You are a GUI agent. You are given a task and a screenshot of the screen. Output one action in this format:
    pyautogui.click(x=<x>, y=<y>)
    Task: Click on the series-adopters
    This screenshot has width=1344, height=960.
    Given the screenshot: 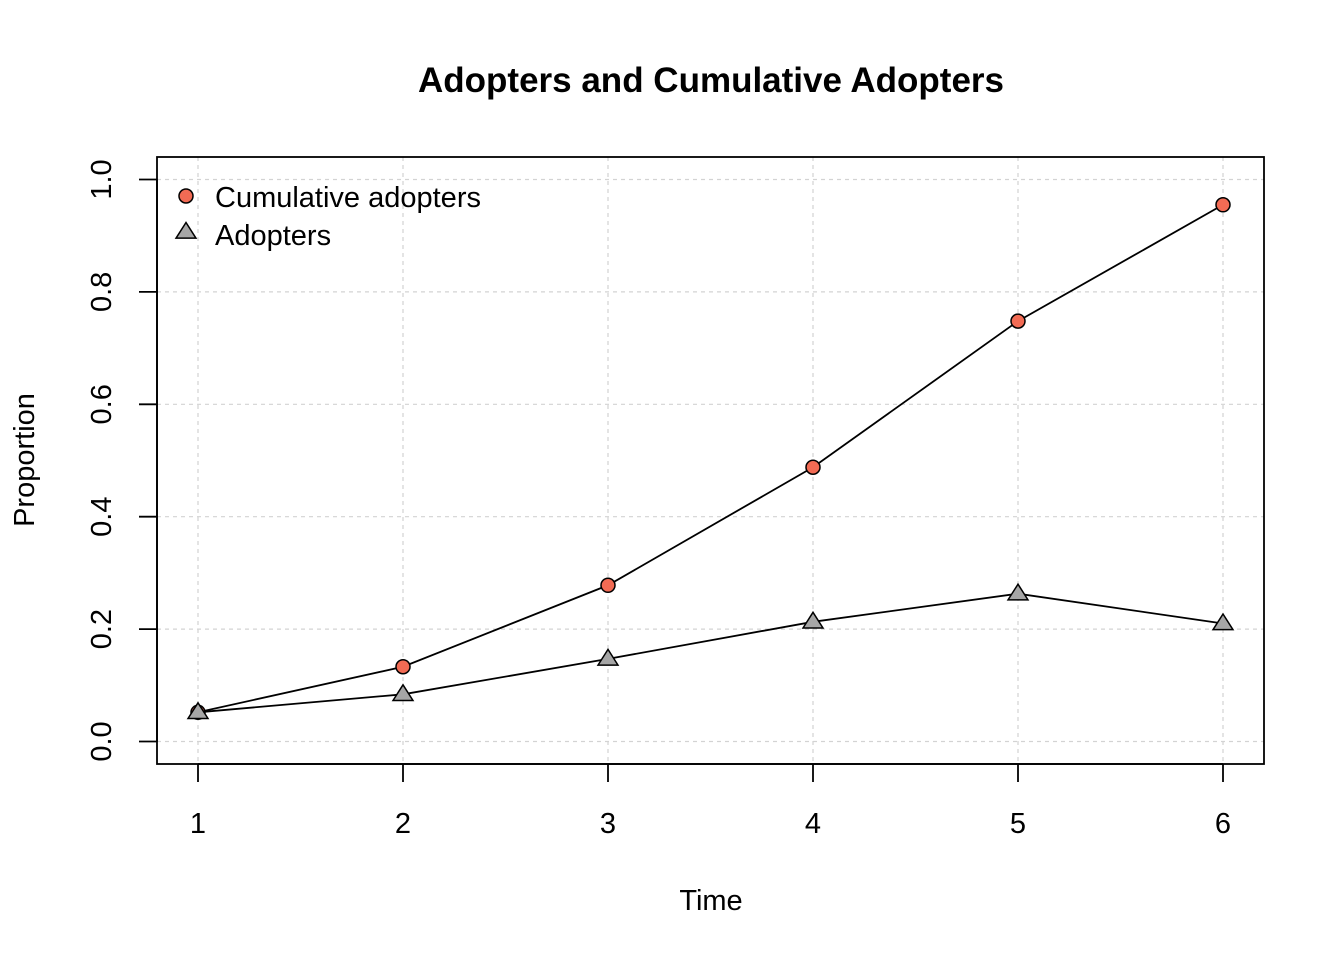 What is the action you would take?
    pyautogui.click(x=710, y=651)
    